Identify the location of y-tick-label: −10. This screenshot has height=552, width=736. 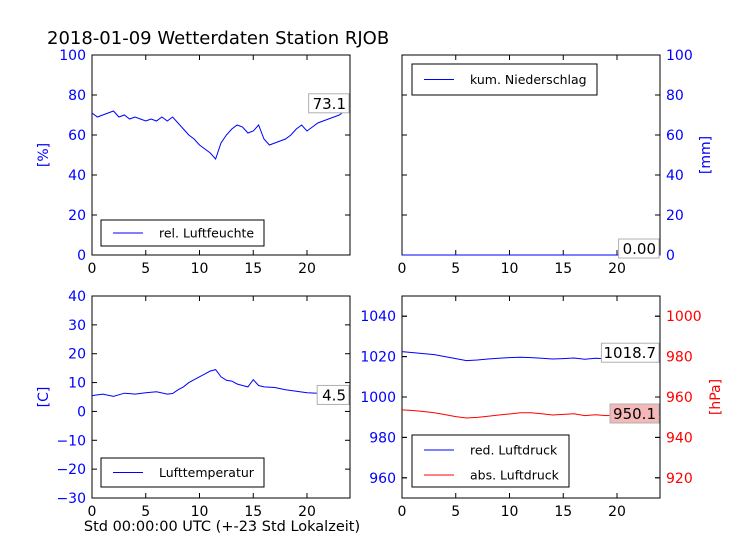
(71, 441).